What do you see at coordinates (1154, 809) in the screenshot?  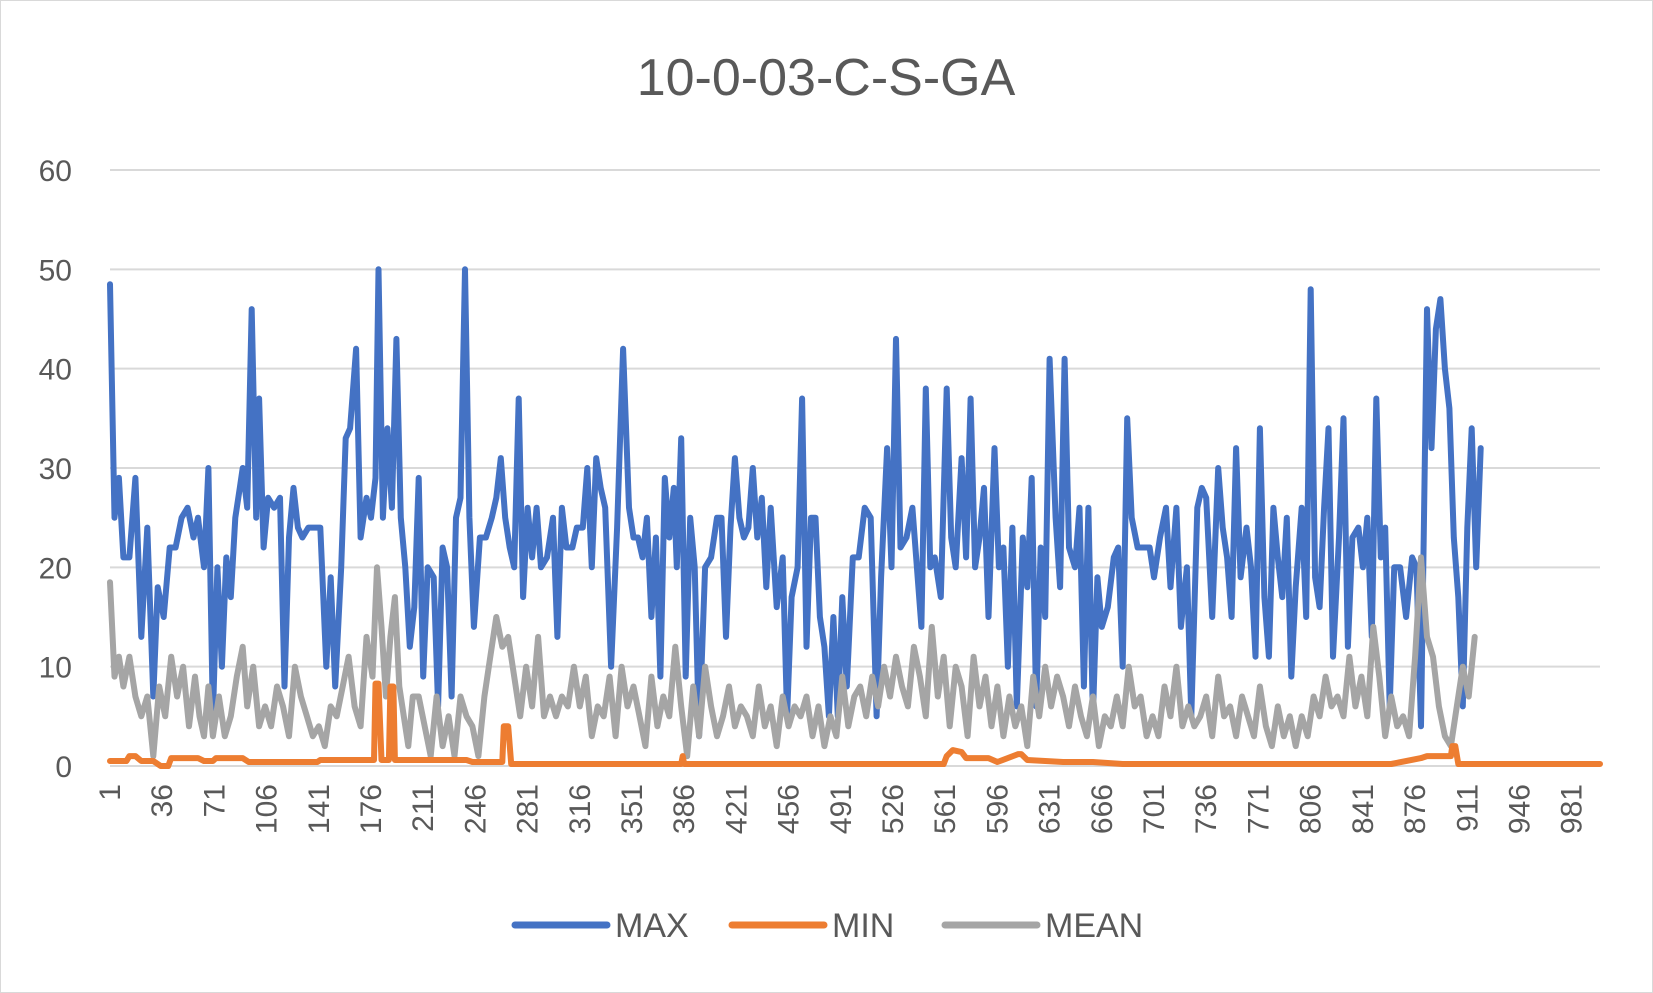 I see `x-tick-label: 701` at bounding box center [1154, 809].